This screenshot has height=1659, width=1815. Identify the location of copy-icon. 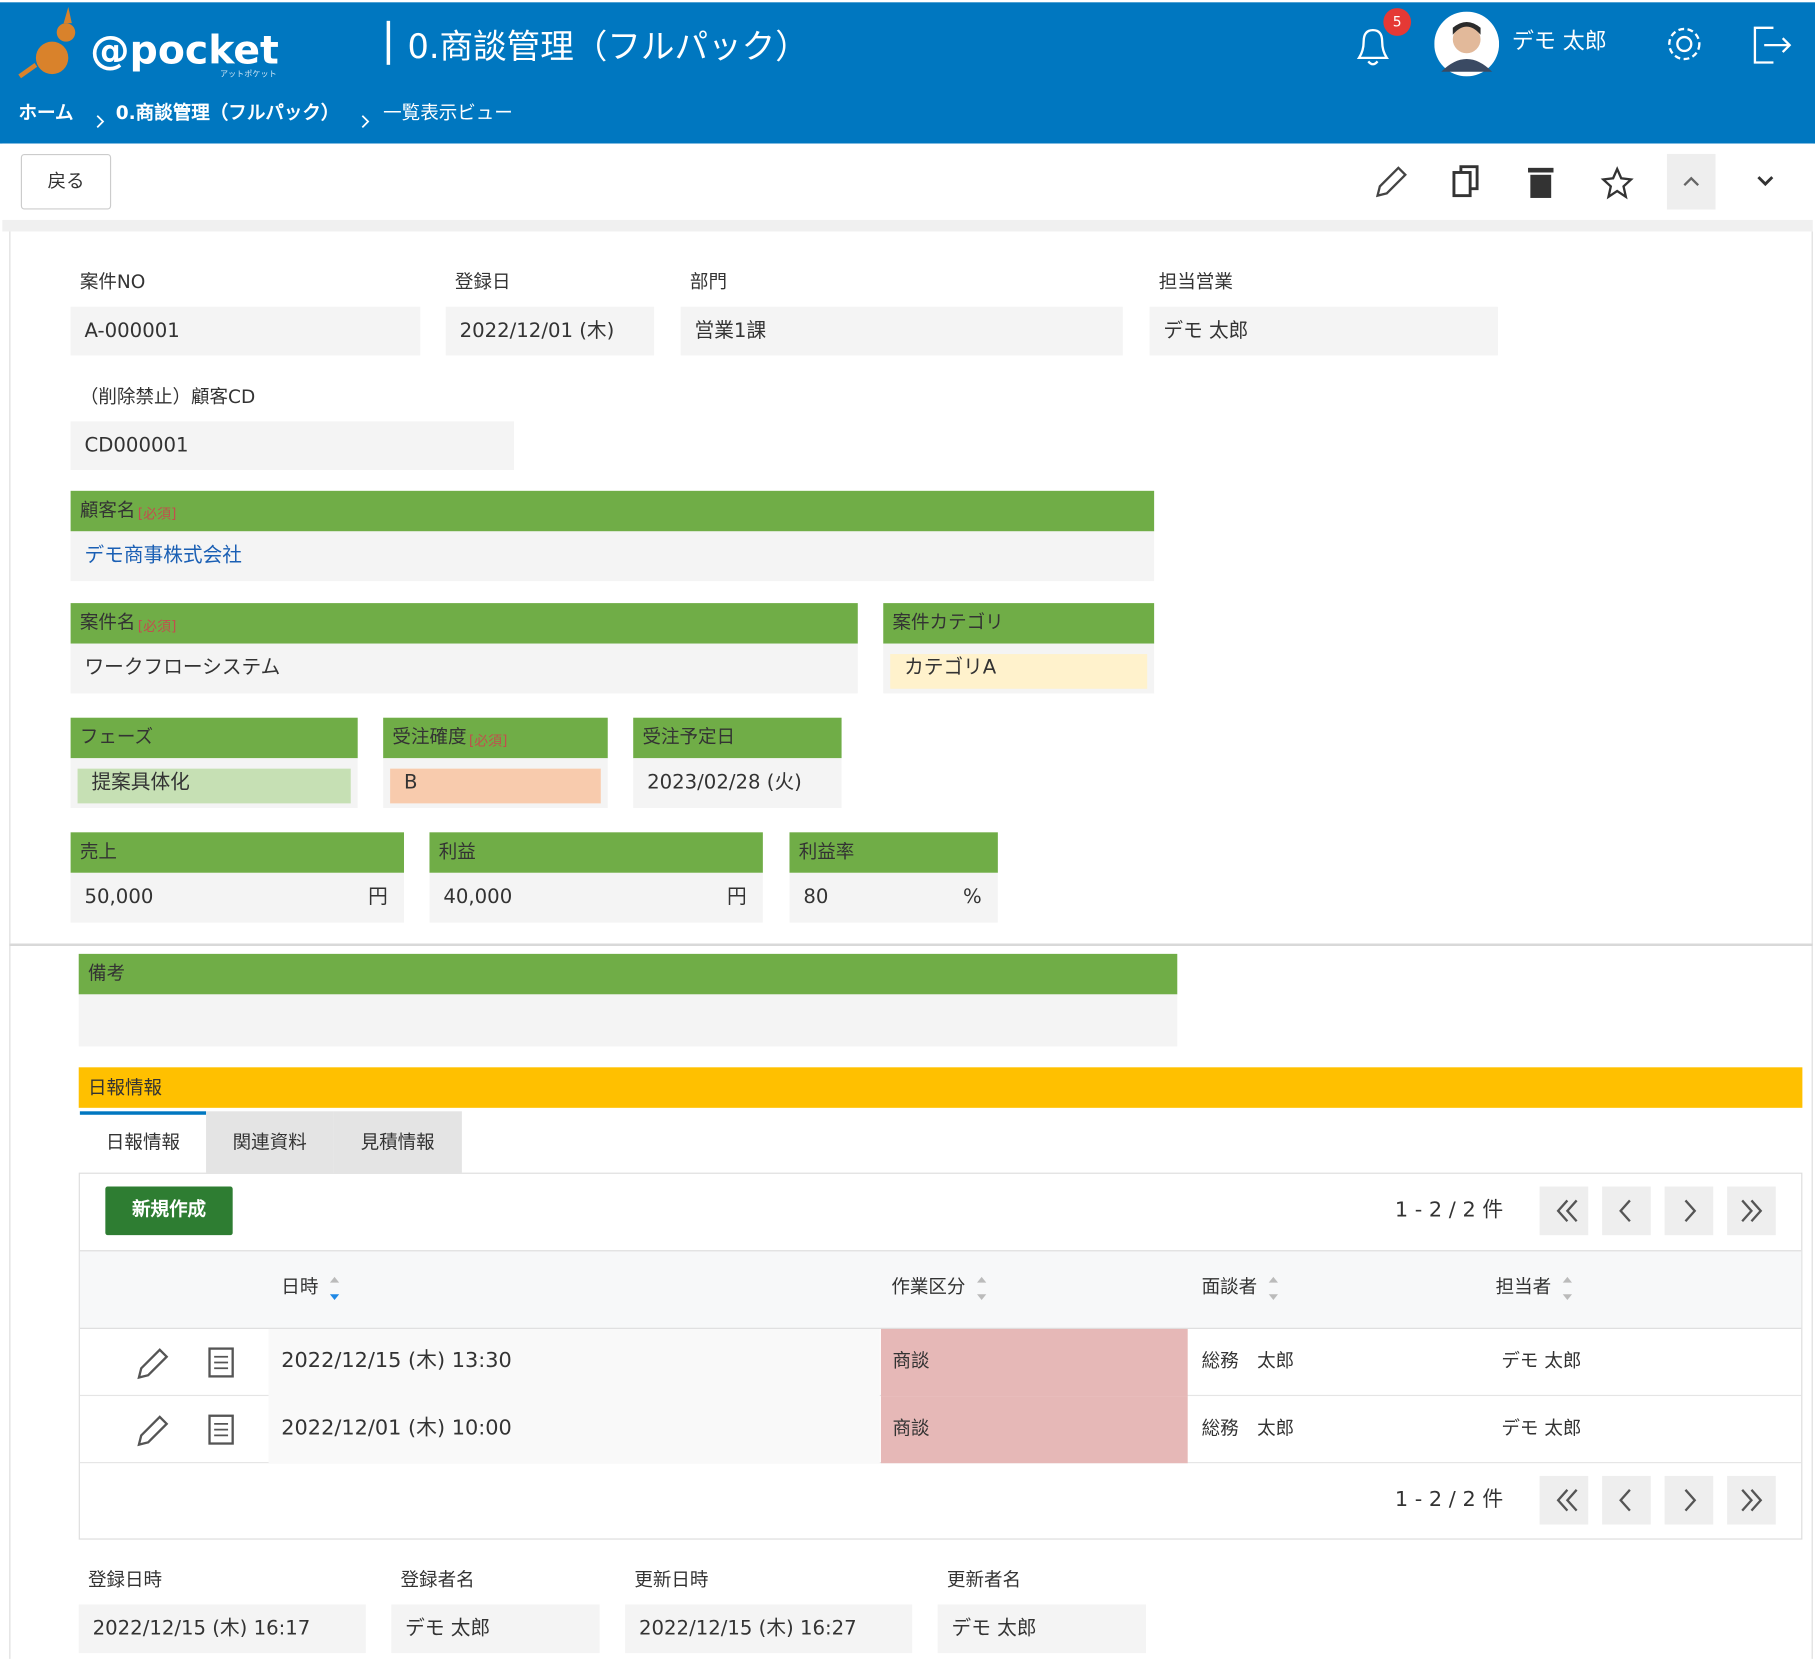
(1466, 181).